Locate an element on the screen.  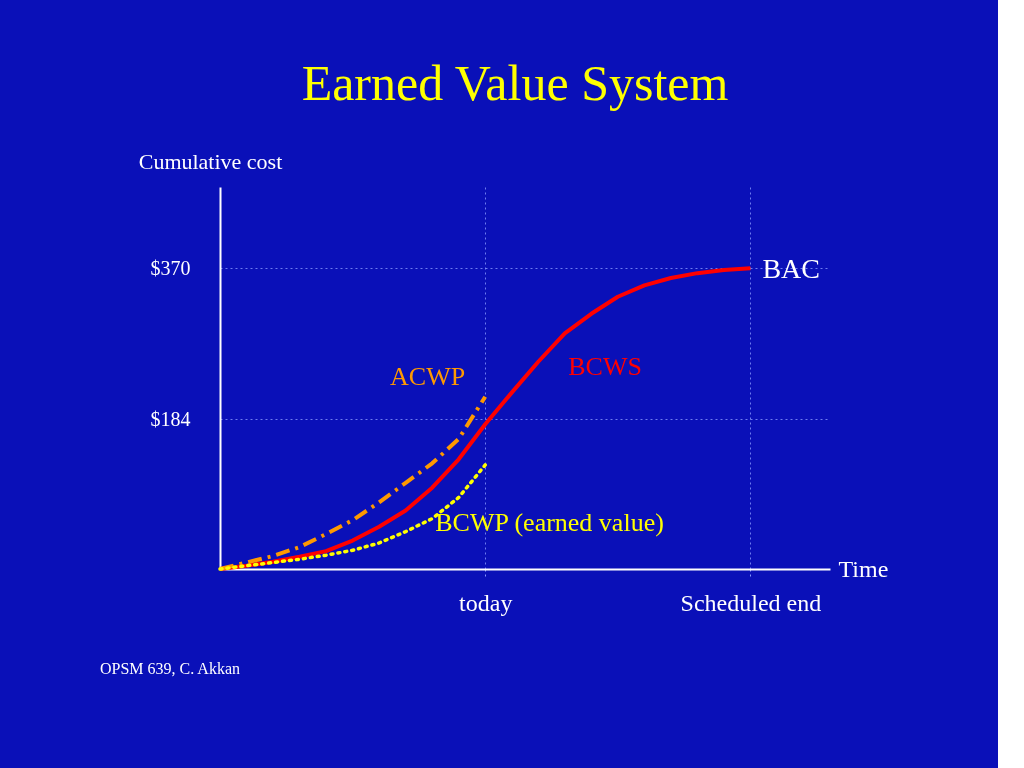
x-axis-title: Time is located at coordinates (863, 568).